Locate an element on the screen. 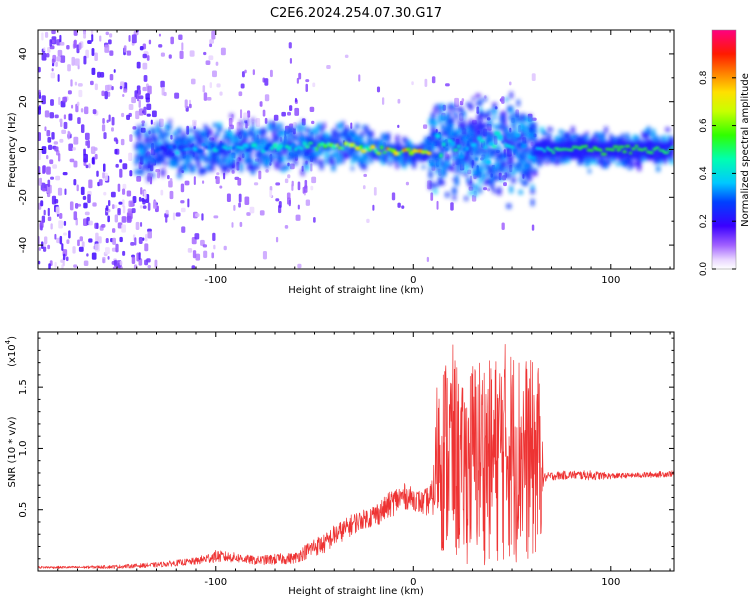 The height and width of the screenshot is (600, 750). y-tick-label: 1.5 is located at coordinates (23, 387).